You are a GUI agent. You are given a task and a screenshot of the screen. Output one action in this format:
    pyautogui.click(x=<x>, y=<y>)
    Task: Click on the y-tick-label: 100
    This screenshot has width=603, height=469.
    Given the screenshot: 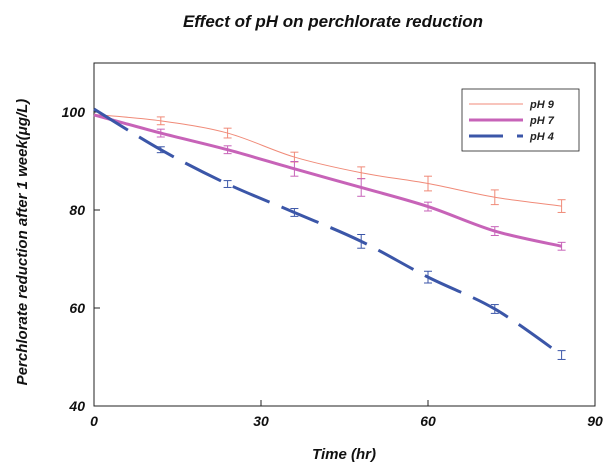 What is the action you would take?
    pyautogui.click(x=74, y=112)
    